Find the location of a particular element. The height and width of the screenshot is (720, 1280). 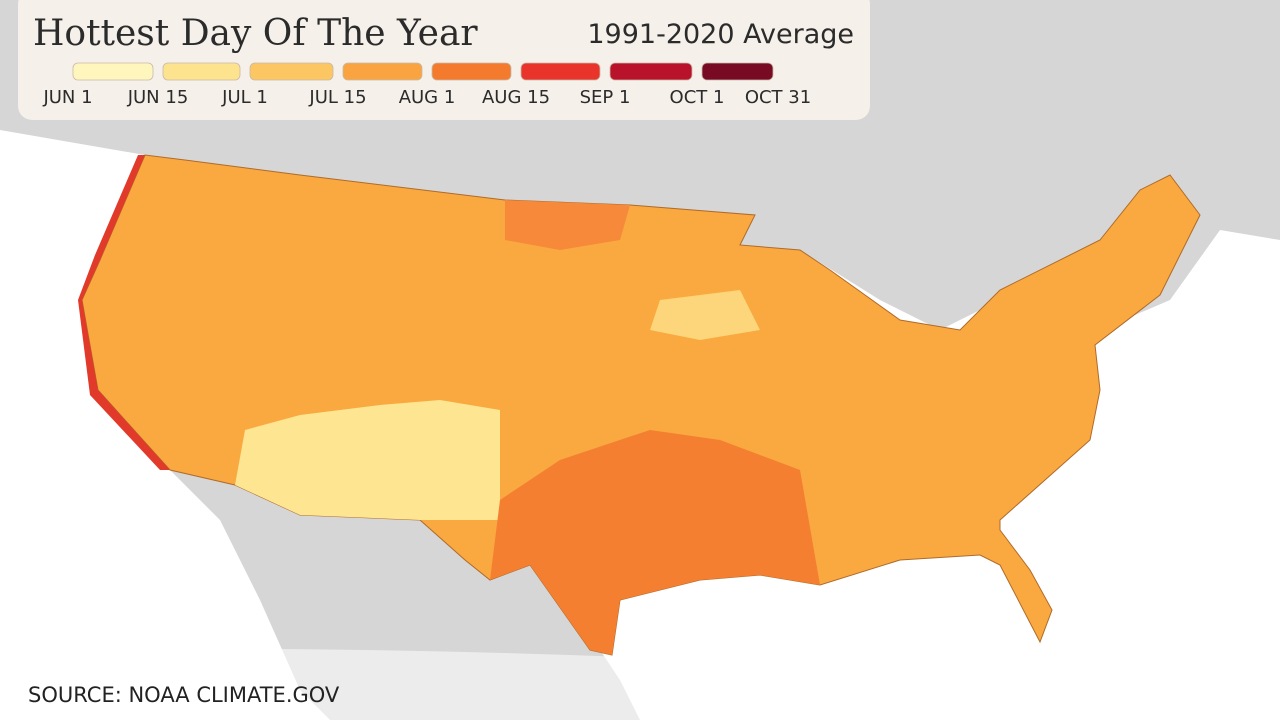

legend-label: JUL 15 is located at coordinates (337, 97).